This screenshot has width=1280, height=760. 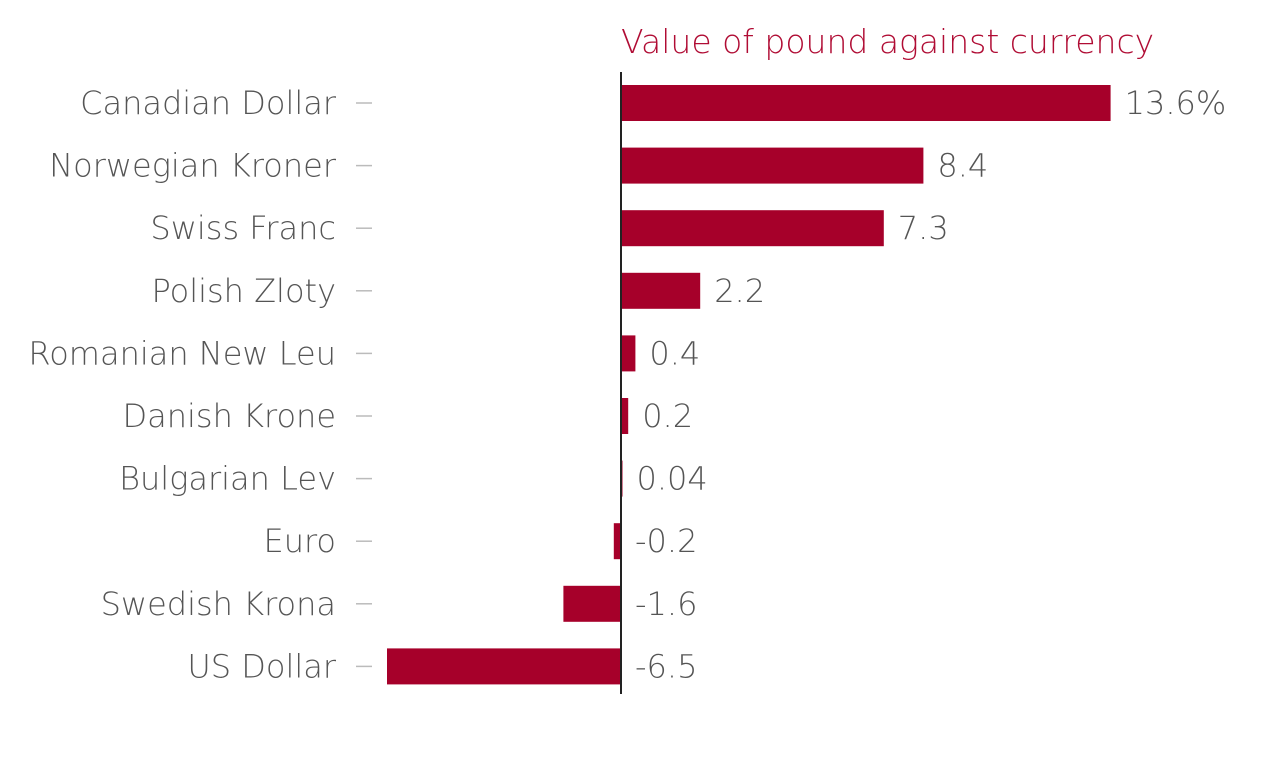 I want to click on category-label-canadian-dollar: Canadian Dollar, so click(x=208, y=103).